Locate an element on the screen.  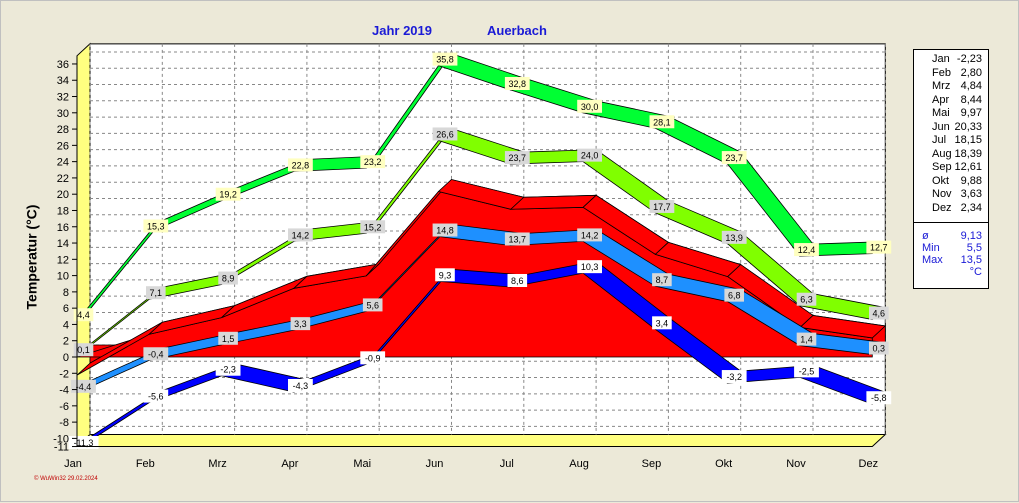
data-label-text: 1,5 is located at coordinates (228, 339).